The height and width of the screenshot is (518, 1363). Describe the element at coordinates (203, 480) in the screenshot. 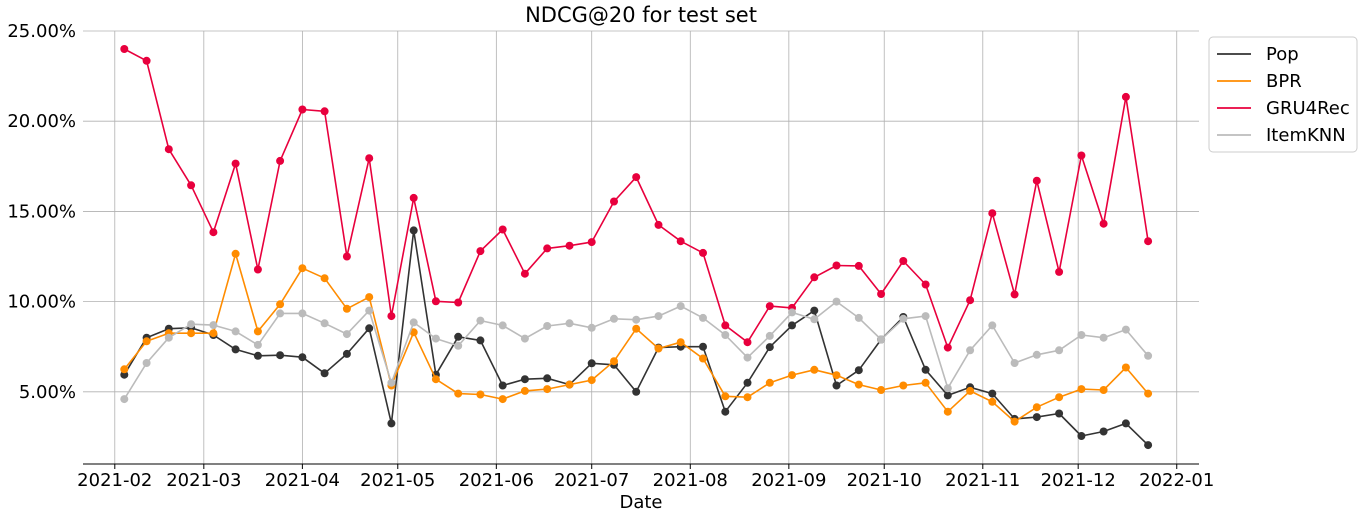

I see `x-tick-label: 2021-03` at that location.